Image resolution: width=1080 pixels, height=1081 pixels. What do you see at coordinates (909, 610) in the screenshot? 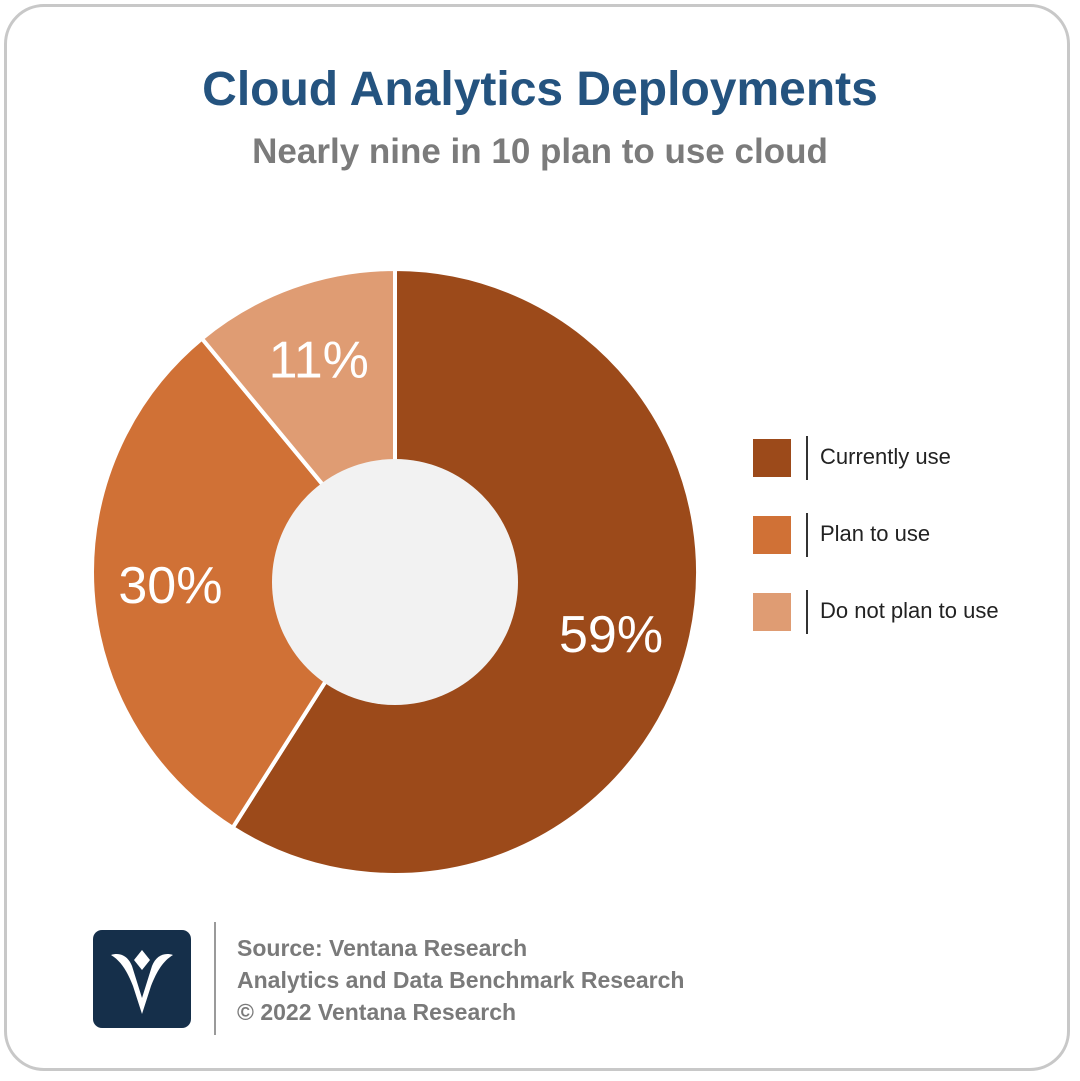
I see `legend-label-do-not-plan-to-use: Do not plan to use` at bounding box center [909, 610].